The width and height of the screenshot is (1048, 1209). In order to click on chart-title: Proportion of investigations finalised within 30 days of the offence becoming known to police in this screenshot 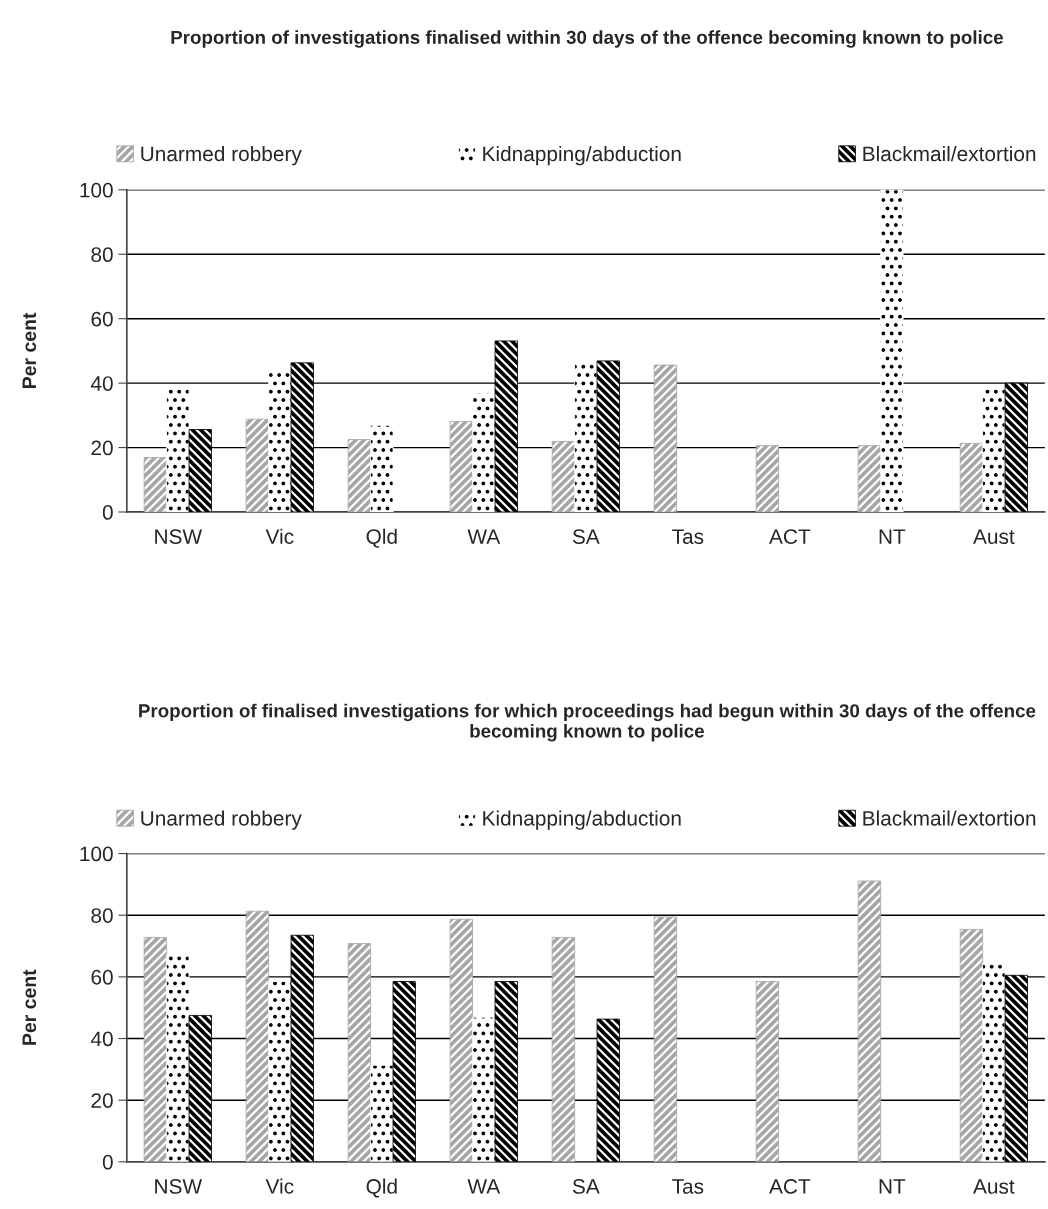, I will do `click(587, 39)`.